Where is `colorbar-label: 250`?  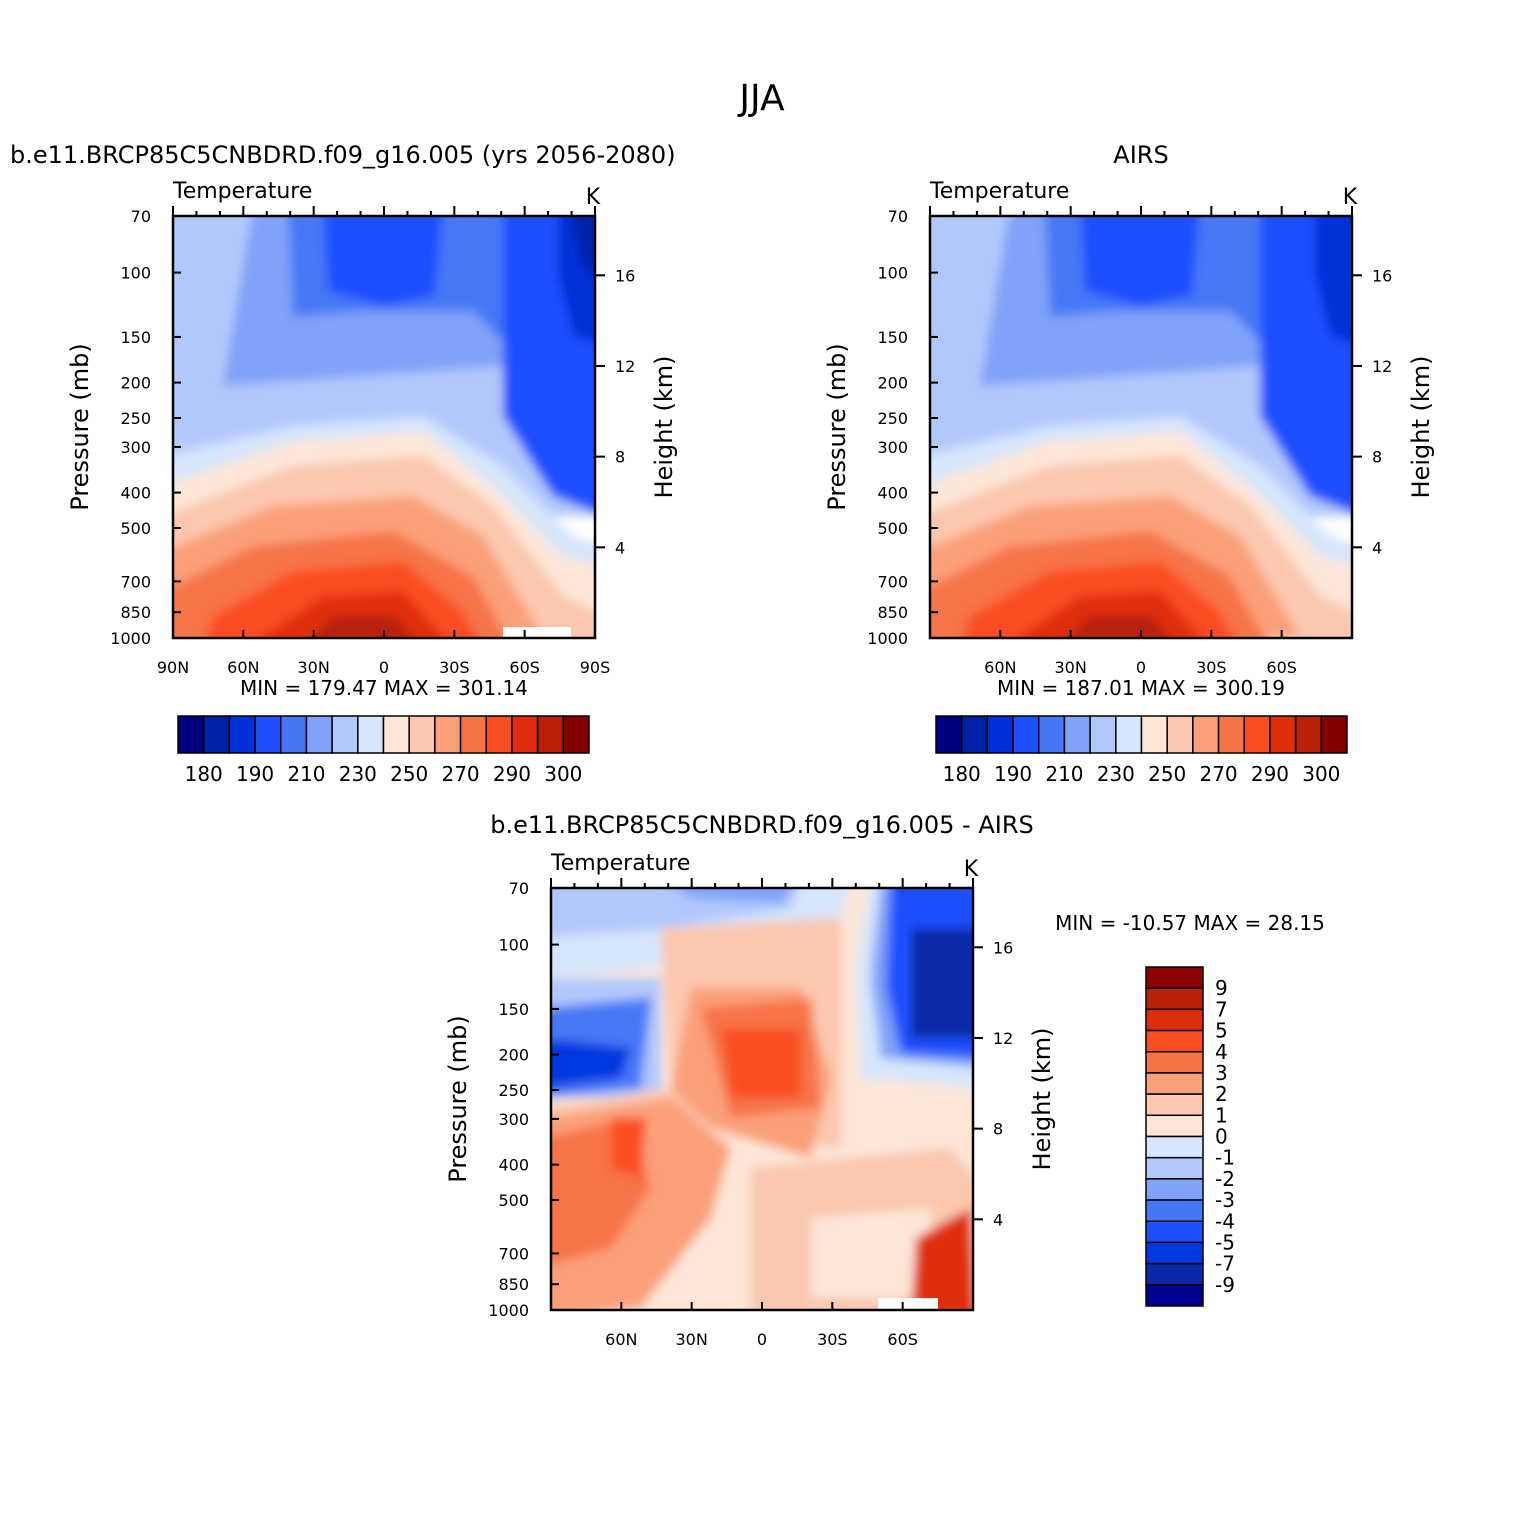 colorbar-label: 250 is located at coordinates (409, 774).